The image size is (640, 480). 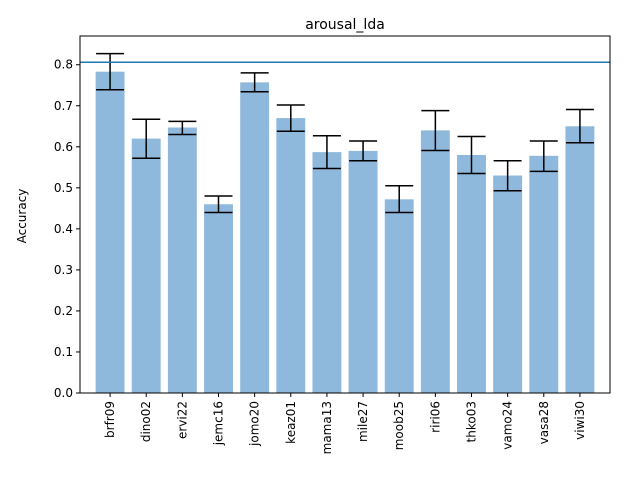 I want to click on error-bar-mile27, so click(x=363, y=151).